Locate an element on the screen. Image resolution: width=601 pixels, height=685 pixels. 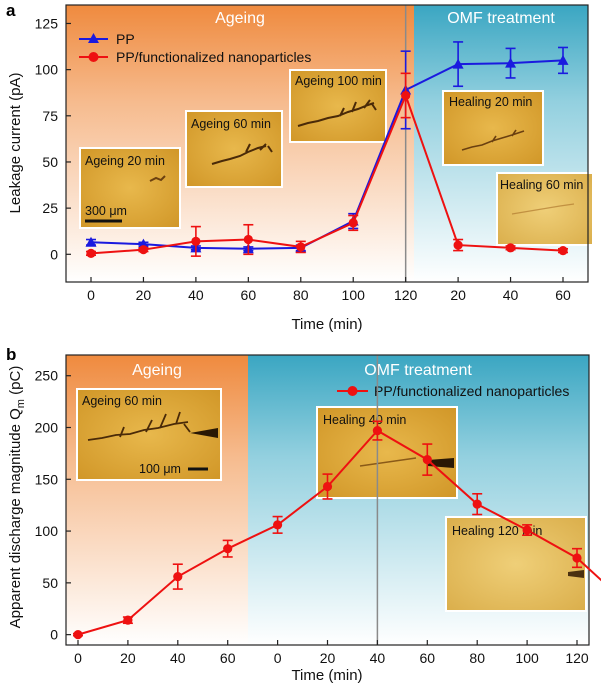
inset-label: Healing 40 min is located at coordinates (364, 420).